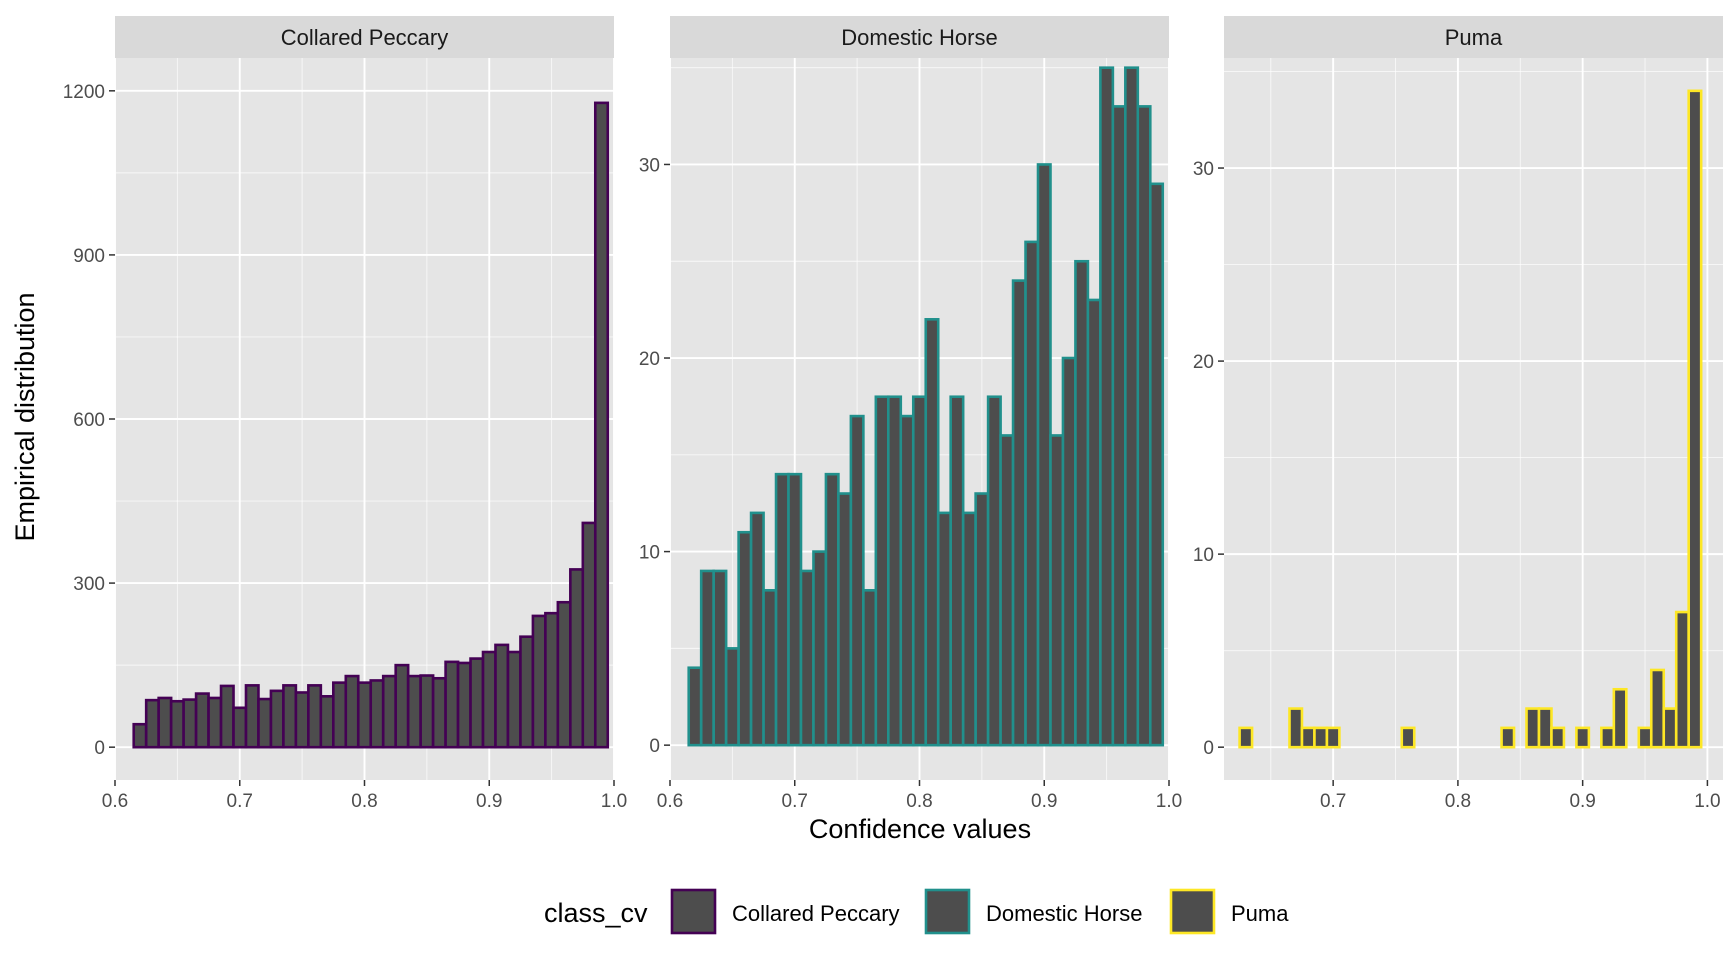  What do you see at coordinates (89, 584) in the screenshot?
I see `y-tick-label: 300` at bounding box center [89, 584].